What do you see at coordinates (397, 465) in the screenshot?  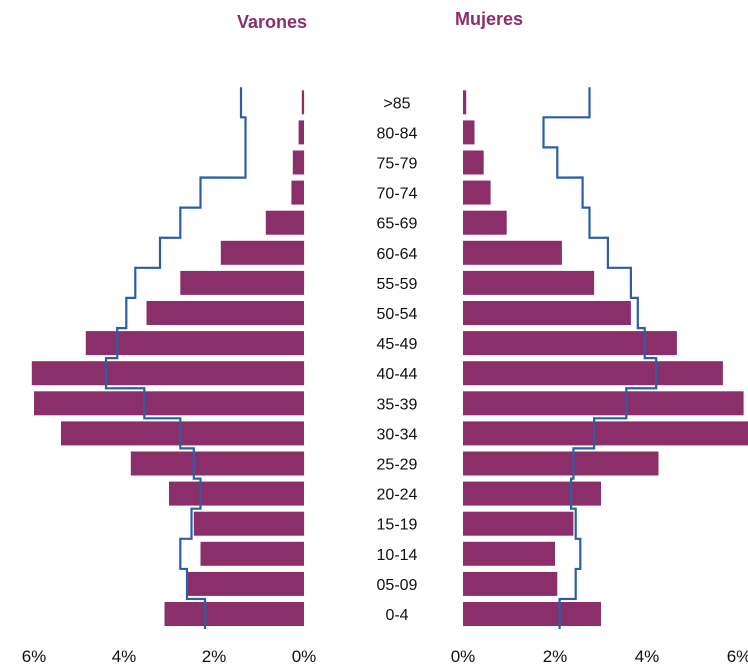 I see `age-label-25-29: 25-29` at bounding box center [397, 465].